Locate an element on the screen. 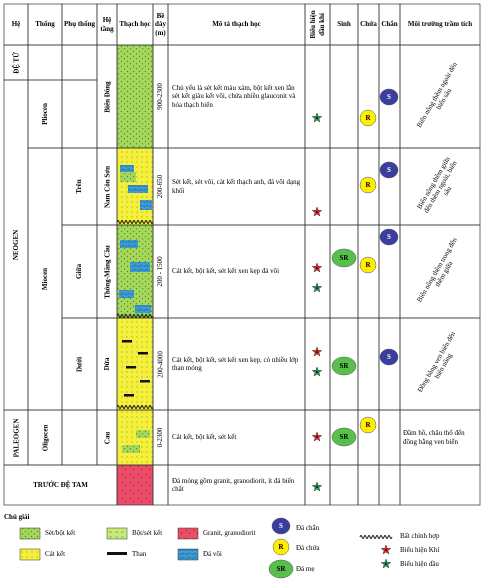 This screenshot has height=581, width=483. legend-label: Than is located at coordinates (139, 554).